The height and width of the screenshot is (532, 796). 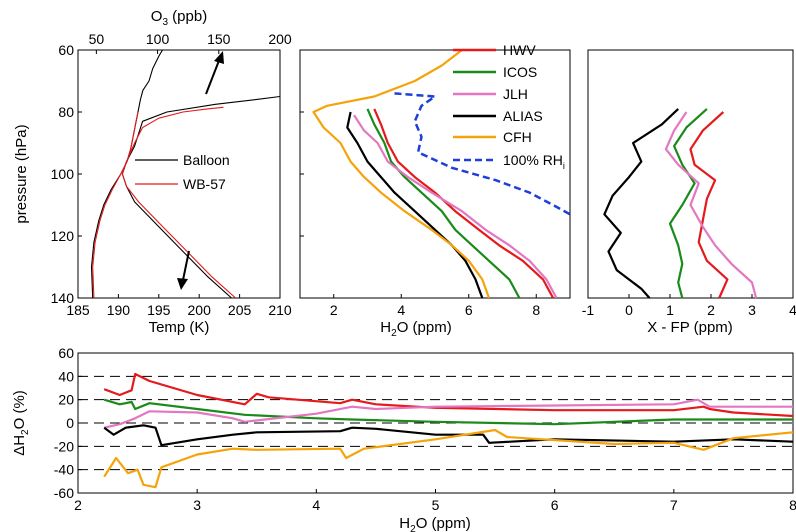 I want to click on ozone-tick-label-100: 100, so click(x=158, y=39).